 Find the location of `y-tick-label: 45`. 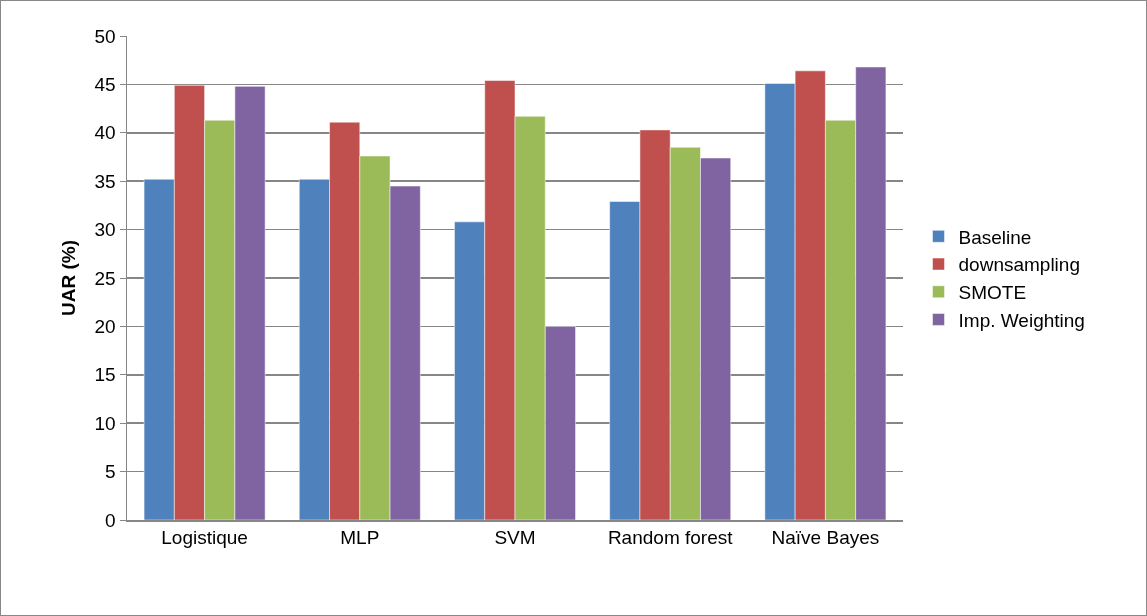

y-tick-label: 45 is located at coordinates (105, 85).